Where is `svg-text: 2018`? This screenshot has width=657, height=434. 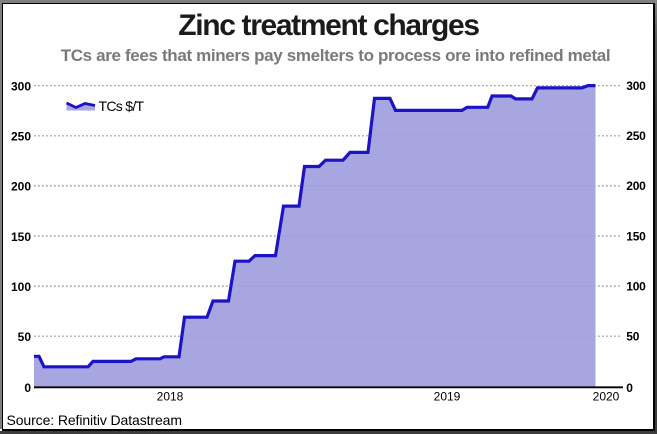
svg-text: 2018 is located at coordinates (170, 397).